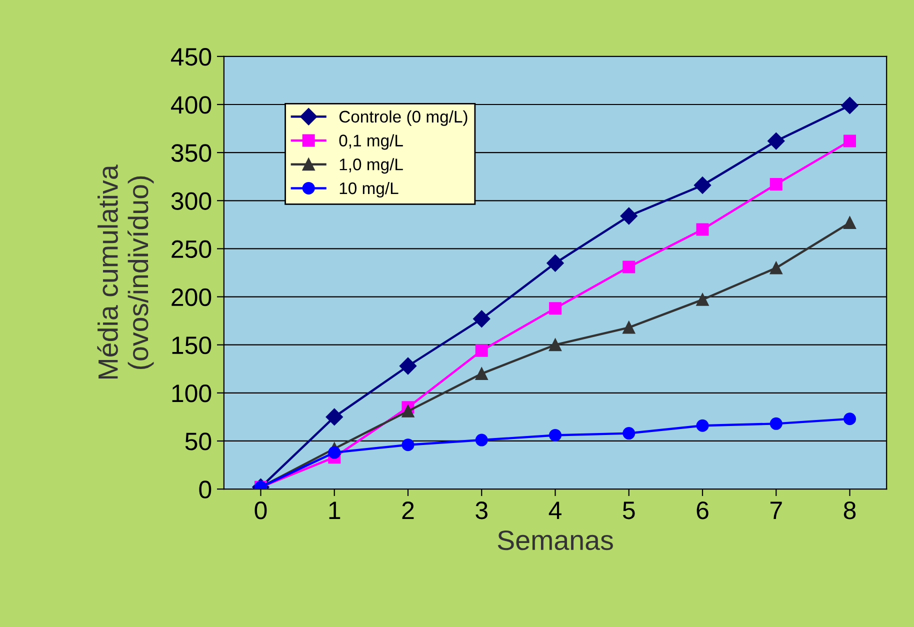  I want to click on y-axis-title: Média cumulativa (ovos/indivíduo), so click(125, 271).